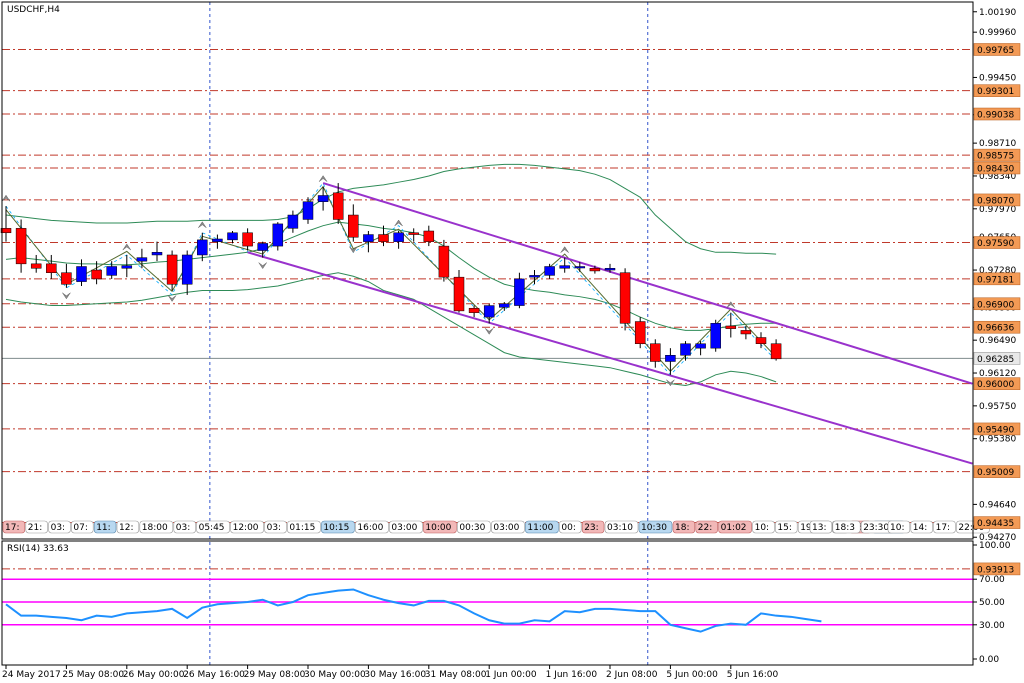  Describe the element at coordinates (66, 296) in the screenshot. I see `zigzag-low-arrow` at that location.